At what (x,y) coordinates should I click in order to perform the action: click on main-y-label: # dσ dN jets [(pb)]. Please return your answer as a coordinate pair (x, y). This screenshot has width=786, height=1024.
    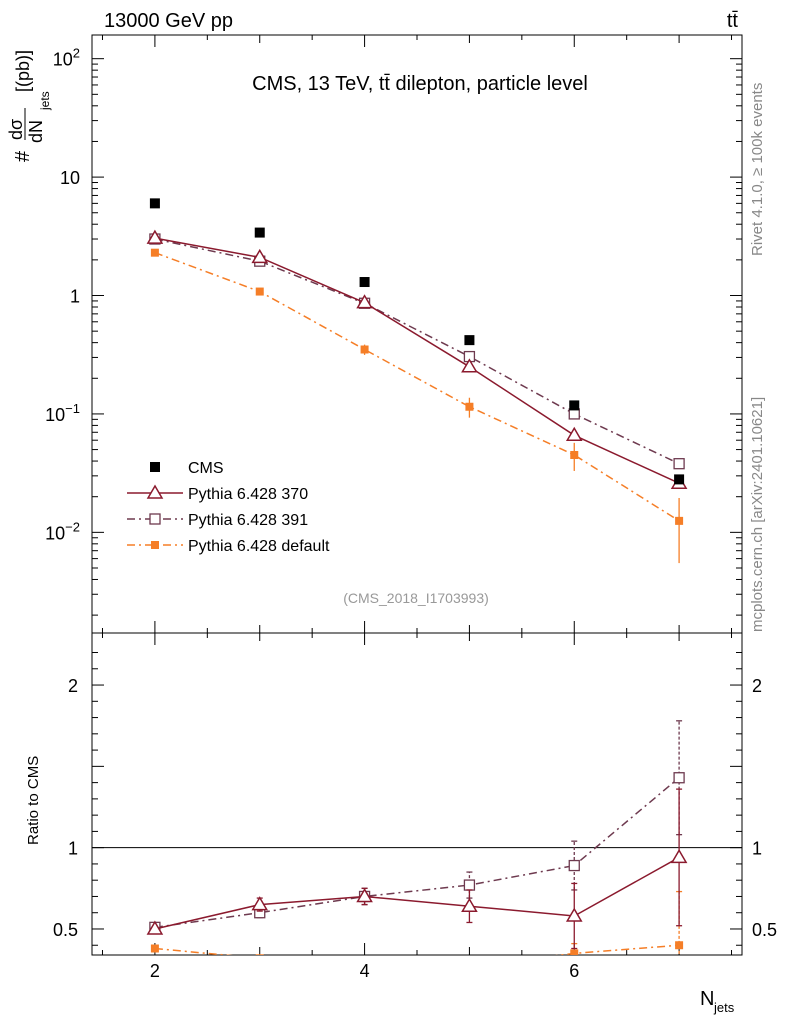
    Looking at the image, I should click on (29, 106).